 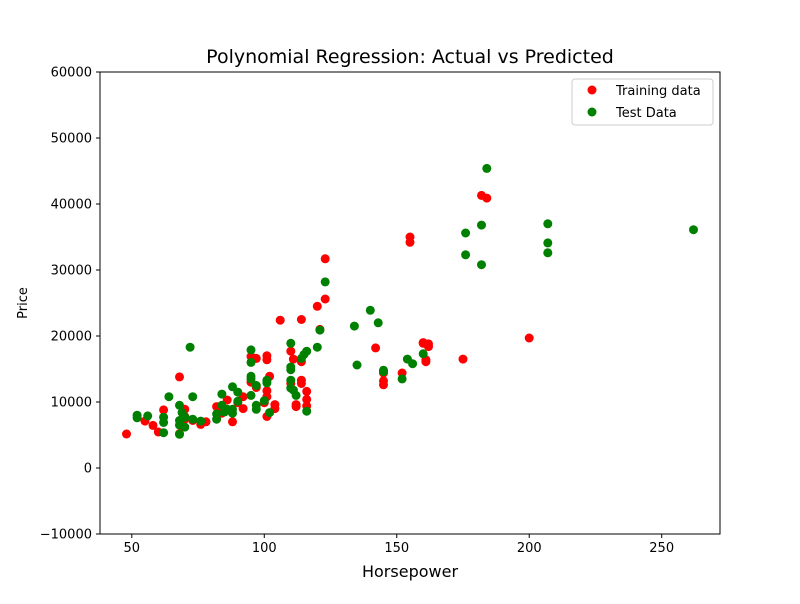 I want to click on y-axis-ticks: −10000 0 10000 20000 30000 40000 50000 60000, so click(x=70, y=304).